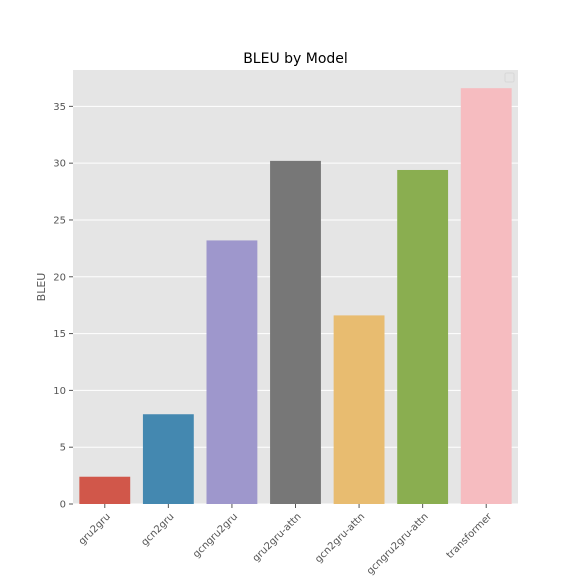 The image size is (576, 576). Describe the element at coordinates (215, 535) in the screenshot. I see `x-tick-label: gcngru2gru` at that location.